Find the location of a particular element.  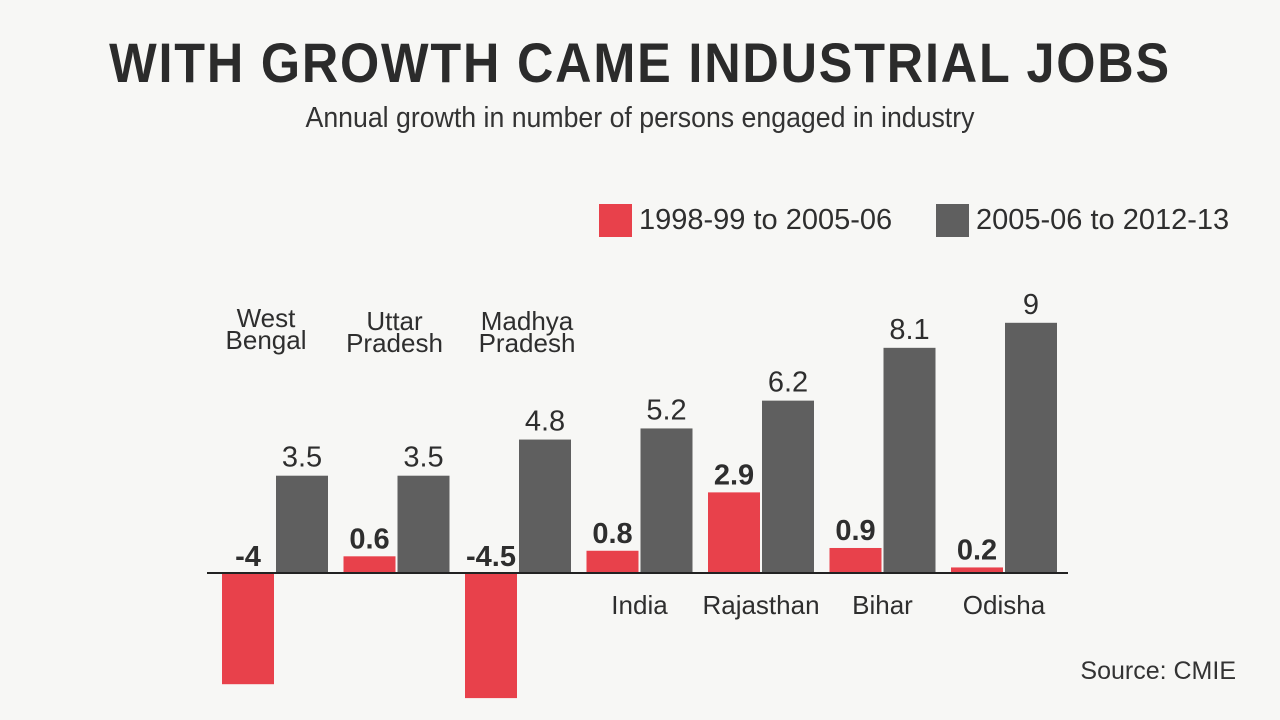

category-label: Uttar is located at coordinates (394, 321).